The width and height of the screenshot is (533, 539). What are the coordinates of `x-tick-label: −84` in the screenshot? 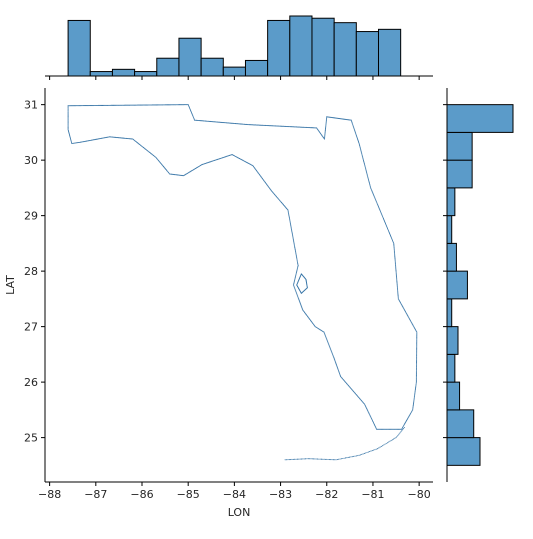 It's located at (234, 494).